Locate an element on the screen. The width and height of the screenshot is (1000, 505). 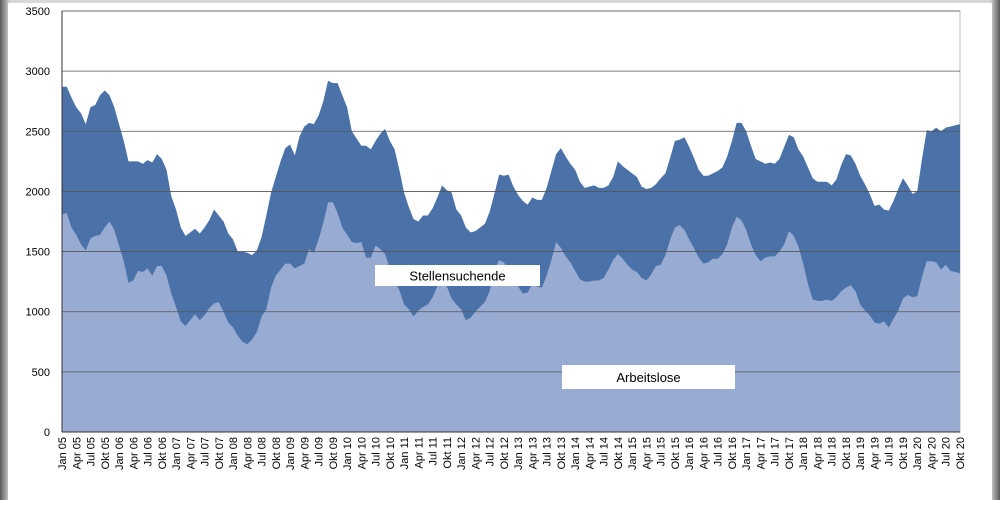
x-tick-label: Apr 13 is located at coordinates (533, 453).